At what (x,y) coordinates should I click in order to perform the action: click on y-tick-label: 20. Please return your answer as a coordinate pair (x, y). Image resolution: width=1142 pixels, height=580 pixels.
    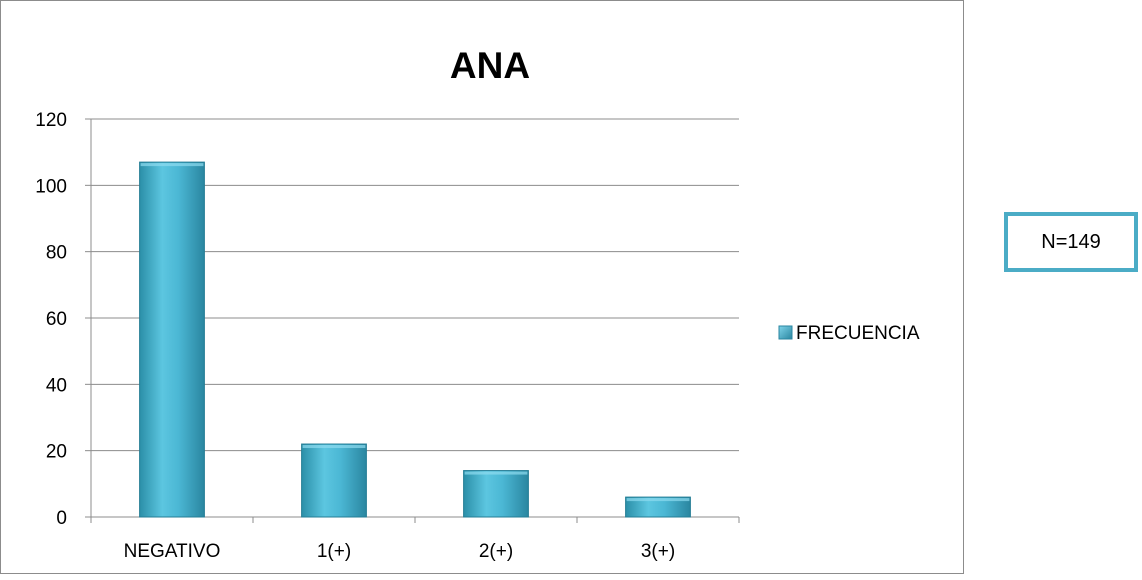
    Looking at the image, I should click on (56, 452).